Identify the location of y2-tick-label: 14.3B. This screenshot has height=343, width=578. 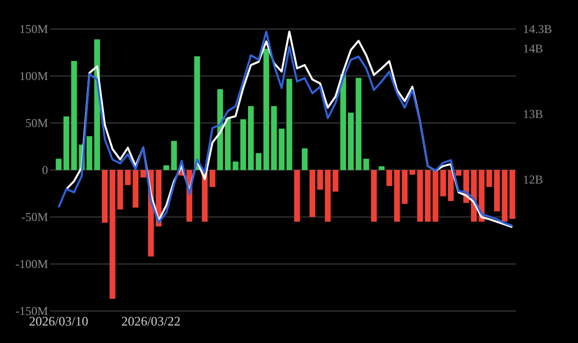
(537, 29).